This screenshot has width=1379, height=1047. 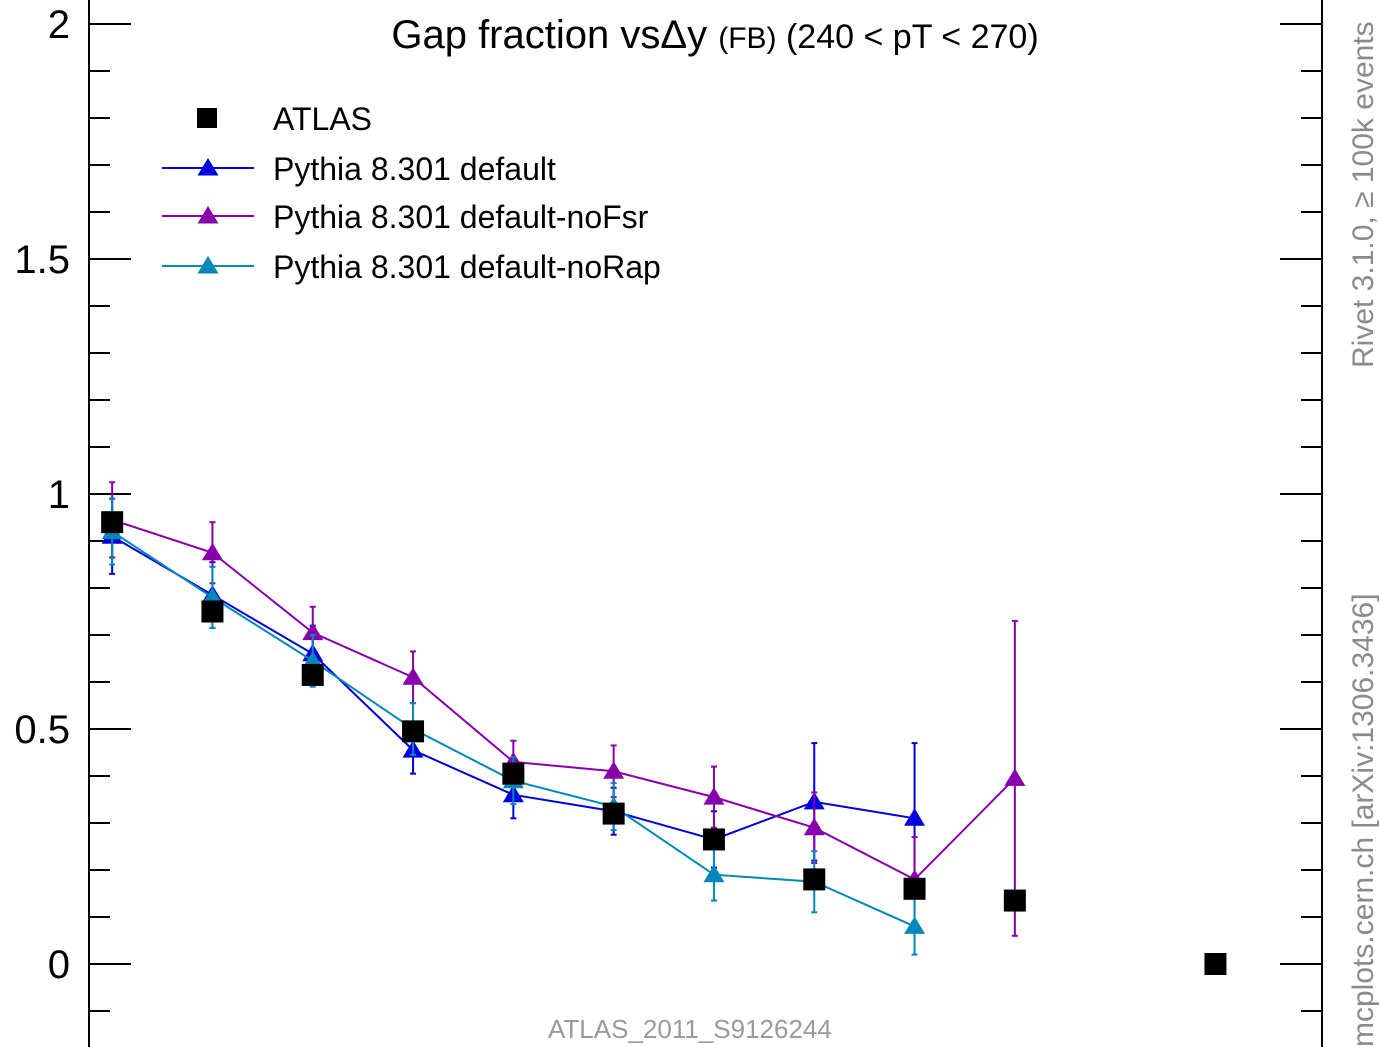 What do you see at coordinates (59, 25) in the screenshot?
I see `y-tick-label: 2` at bounding box center [59, 25].